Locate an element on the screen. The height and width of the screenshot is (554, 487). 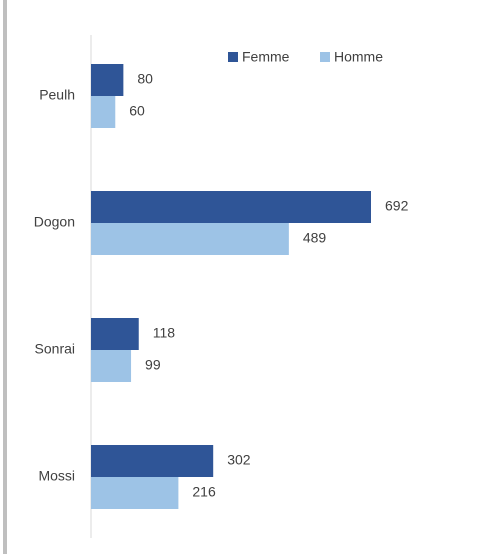
value-label: 489 is located at coordinates (315, 238).